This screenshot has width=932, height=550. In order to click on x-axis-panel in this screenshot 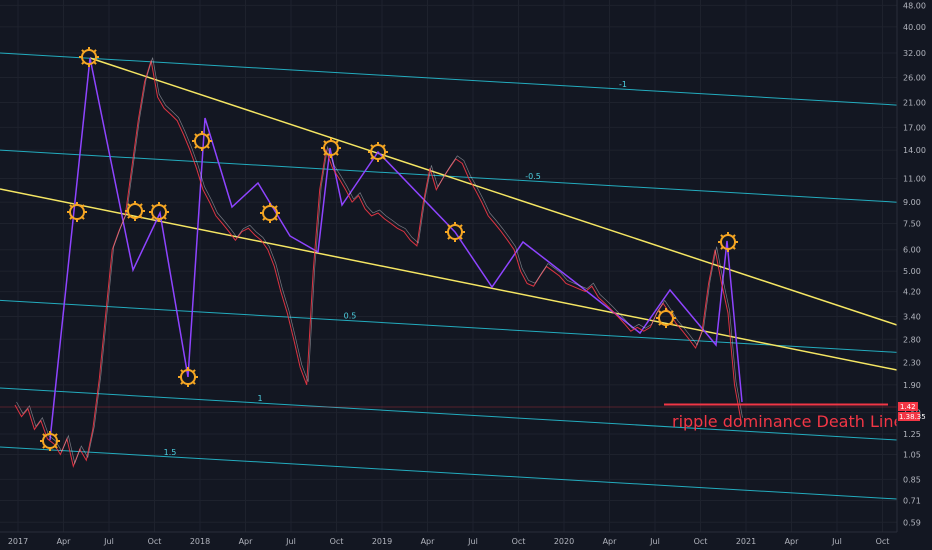, I will do `click(448, 541)`.